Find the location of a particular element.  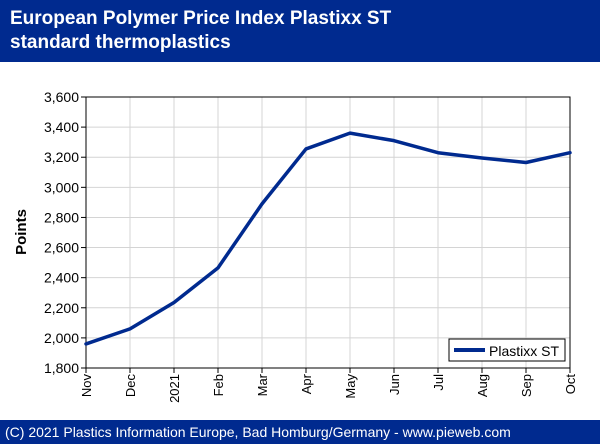

x-tick-label: Feb is located at coordinates (218, 385).